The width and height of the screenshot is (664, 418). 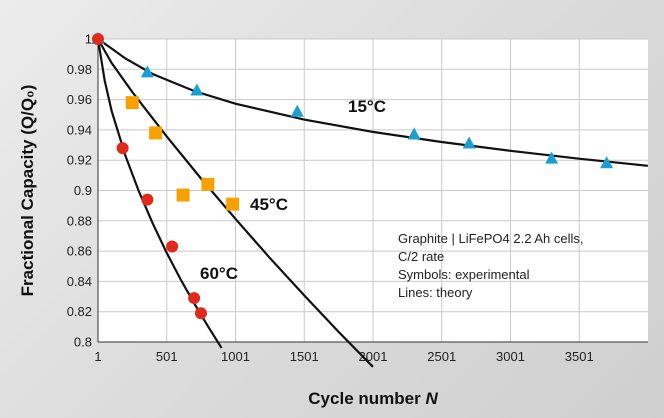 What do you see at coordinates (421, 256) in the screenshot?
I see `annotation-line: C/2 rate` at bounding box center [421, 256].